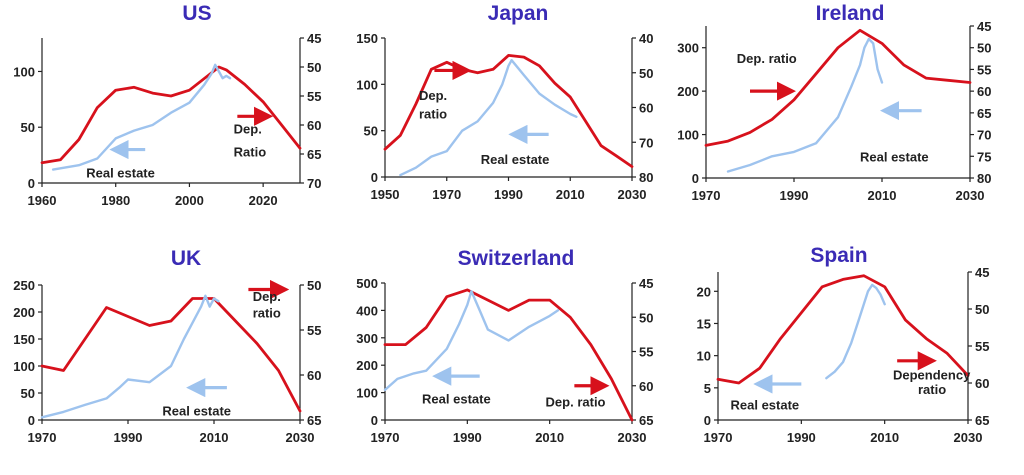 The height and width of the screenshot is (475, 1024). I want to click on y-tick-left-label: 400, so click(367, 310).